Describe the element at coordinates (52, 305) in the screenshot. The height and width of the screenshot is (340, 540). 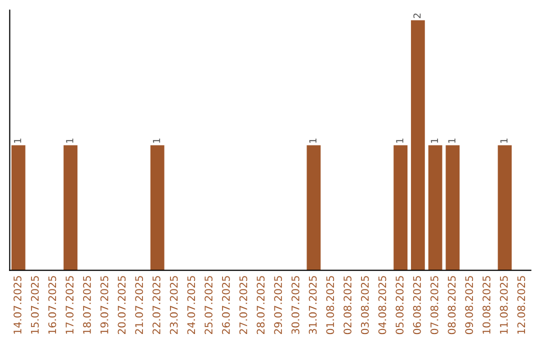
I see `x-tick-label: 16.07.2025` at that location.